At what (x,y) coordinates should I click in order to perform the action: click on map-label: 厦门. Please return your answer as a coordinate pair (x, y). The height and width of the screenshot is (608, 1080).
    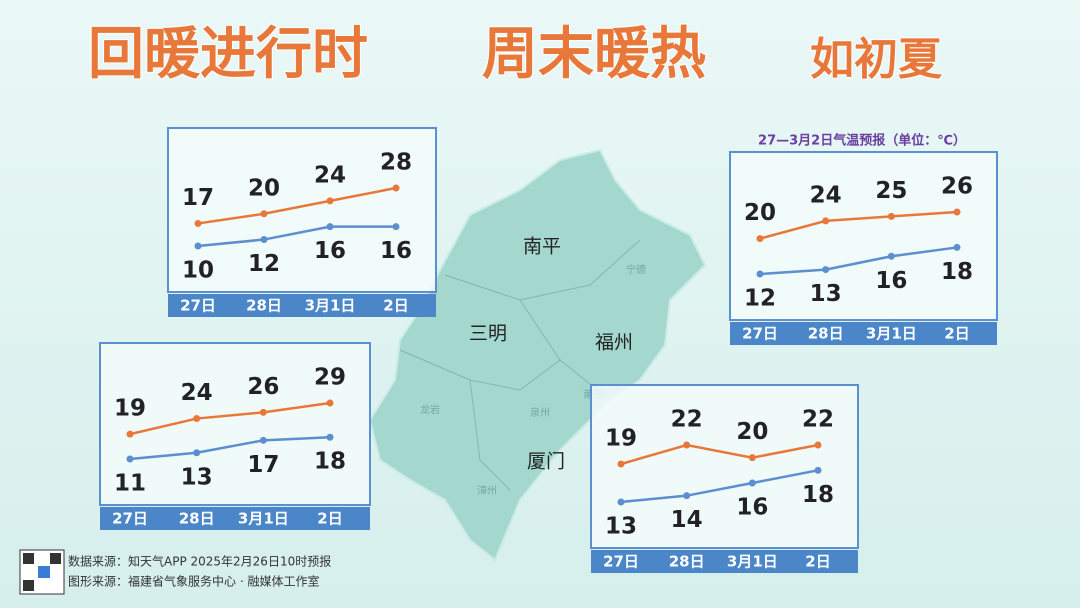
    Looking at the image, I should click on (546, 462).